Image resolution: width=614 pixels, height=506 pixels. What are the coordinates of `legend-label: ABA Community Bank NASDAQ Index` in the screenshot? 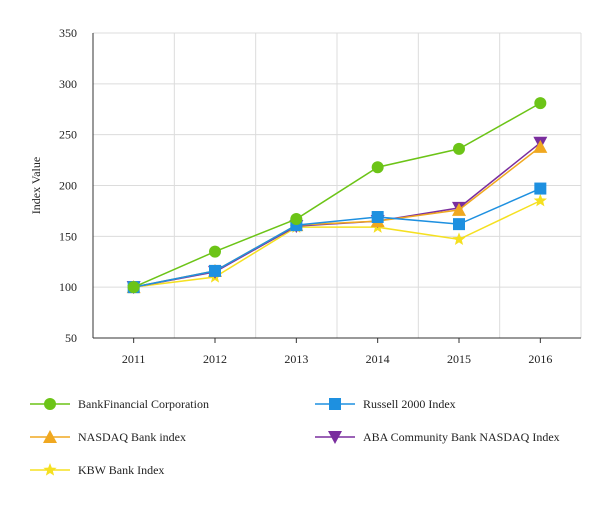 It's located at (461, 437).